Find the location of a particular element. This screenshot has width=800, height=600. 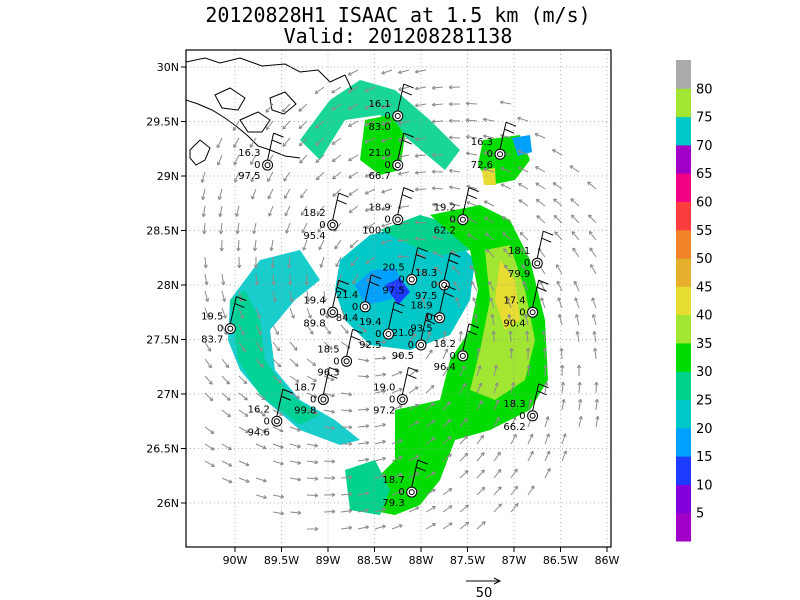

colorbar-label-3: 20 is located at coordinates (704, 429).